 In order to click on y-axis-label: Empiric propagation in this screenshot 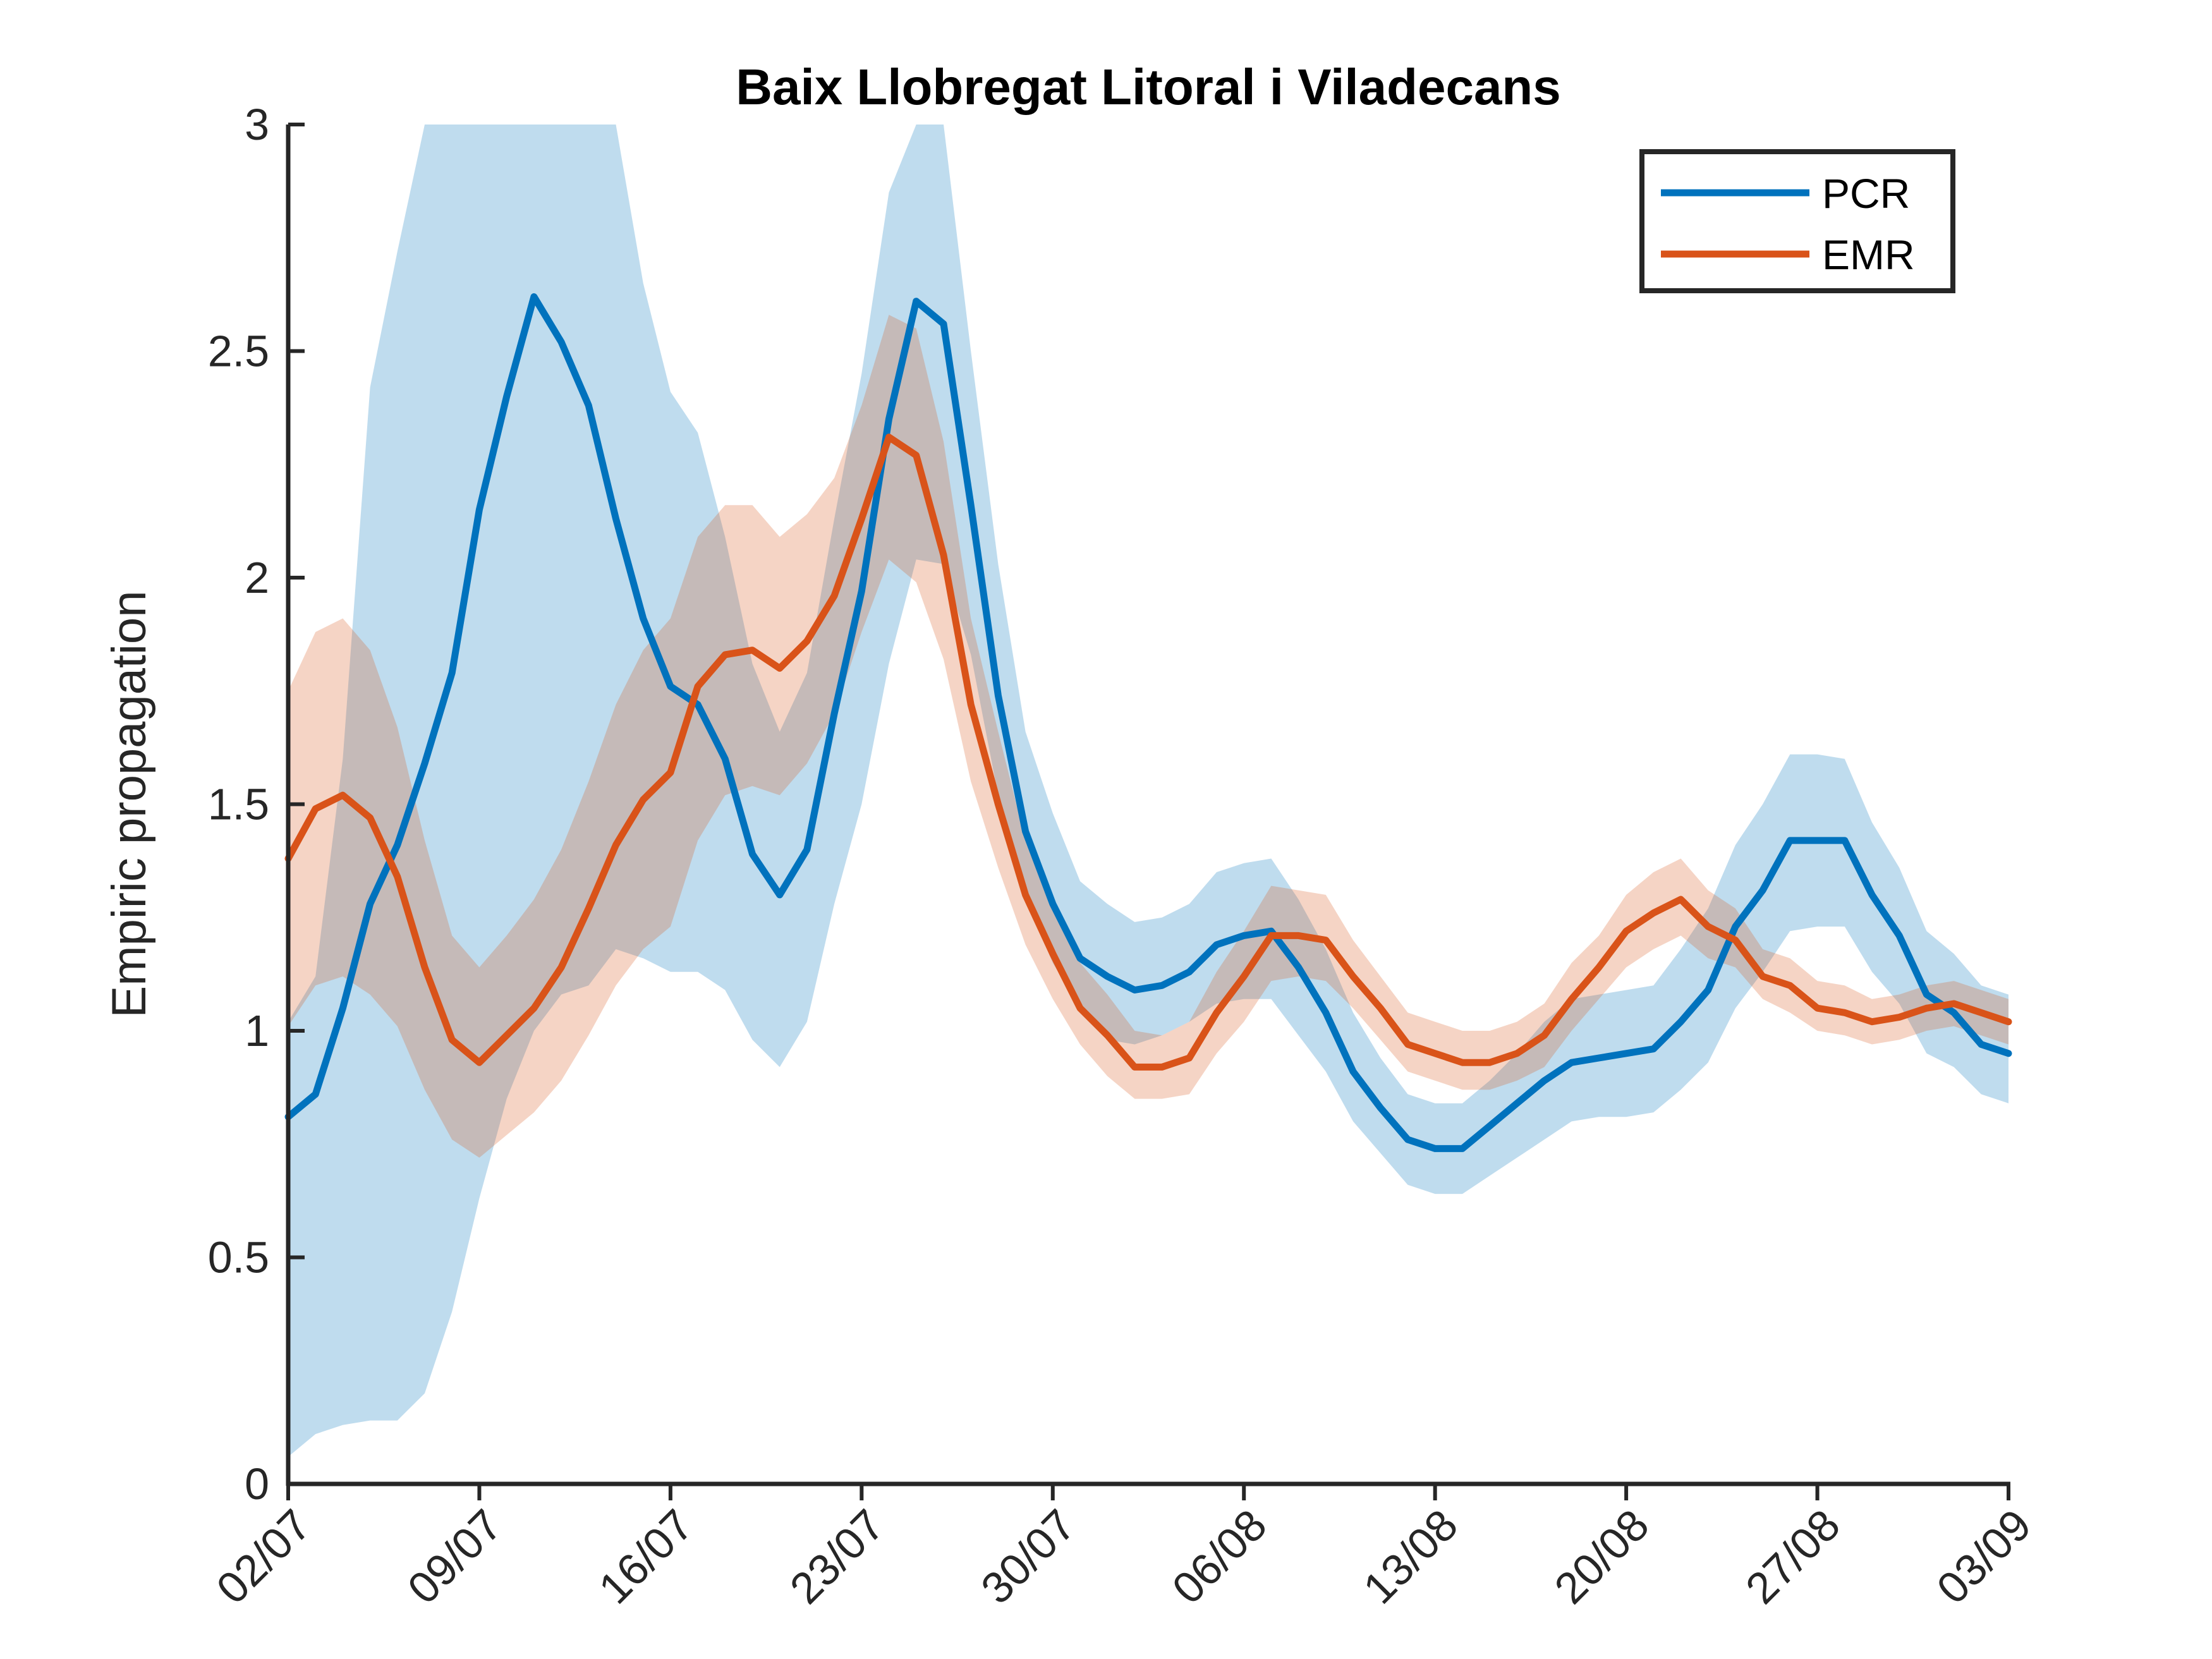, I will do `click(129, 805)`.